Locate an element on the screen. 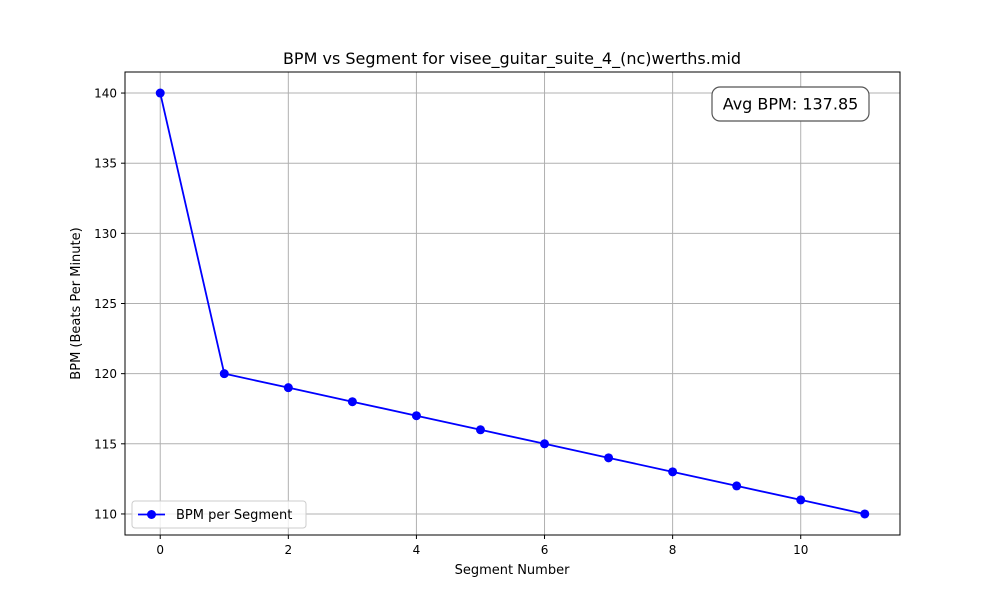 This screenshot has height=600, width=1000. x-tick-label: 4 is located at coordinates (417, 550).